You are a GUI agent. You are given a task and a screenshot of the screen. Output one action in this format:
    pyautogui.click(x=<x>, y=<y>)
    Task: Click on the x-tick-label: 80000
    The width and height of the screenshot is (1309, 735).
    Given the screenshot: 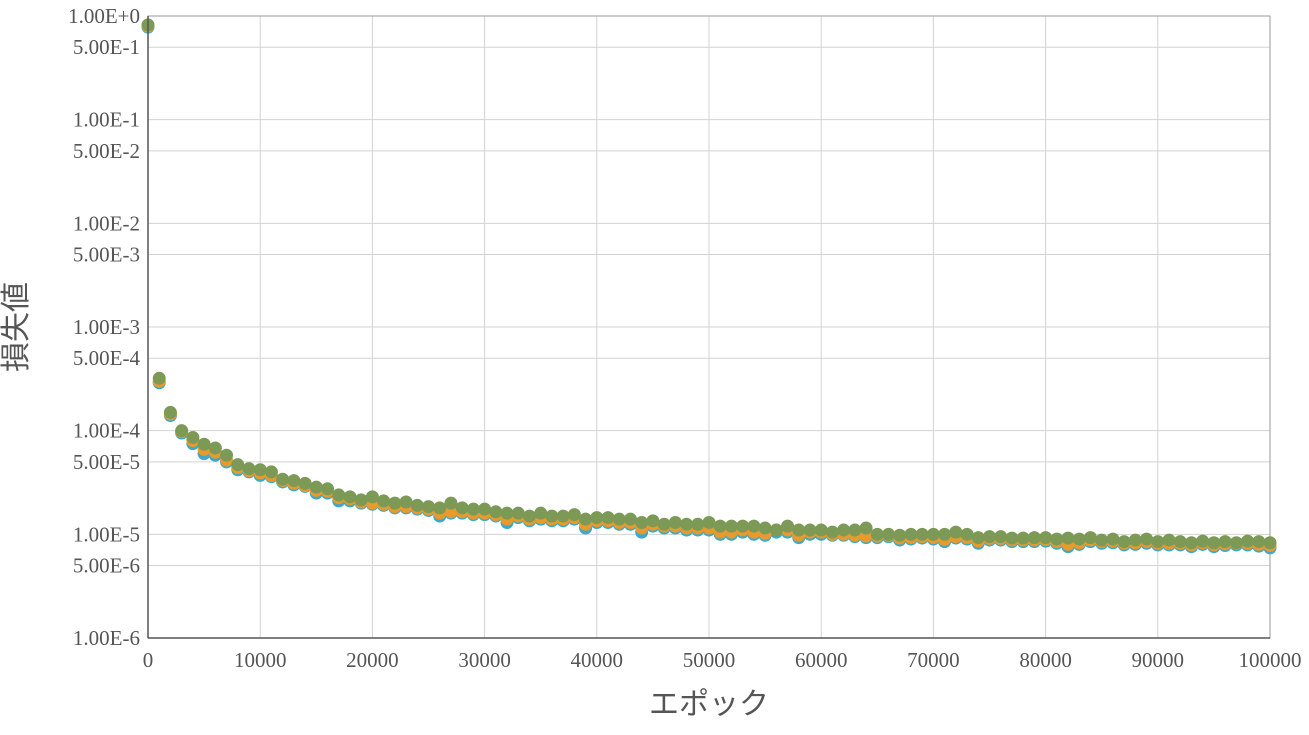 What is the action you would take?
    pyautogui.click(x=1045, y=660)
    